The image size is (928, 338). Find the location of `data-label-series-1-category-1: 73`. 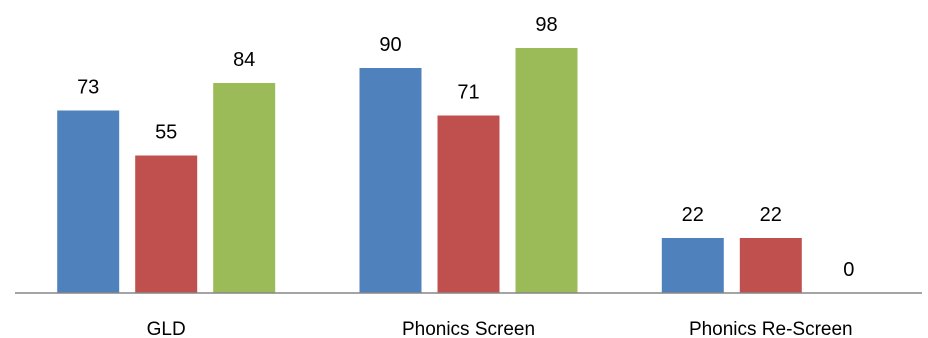

data-label-series-1-category-1: 73 is located at coordinates (88, 88).